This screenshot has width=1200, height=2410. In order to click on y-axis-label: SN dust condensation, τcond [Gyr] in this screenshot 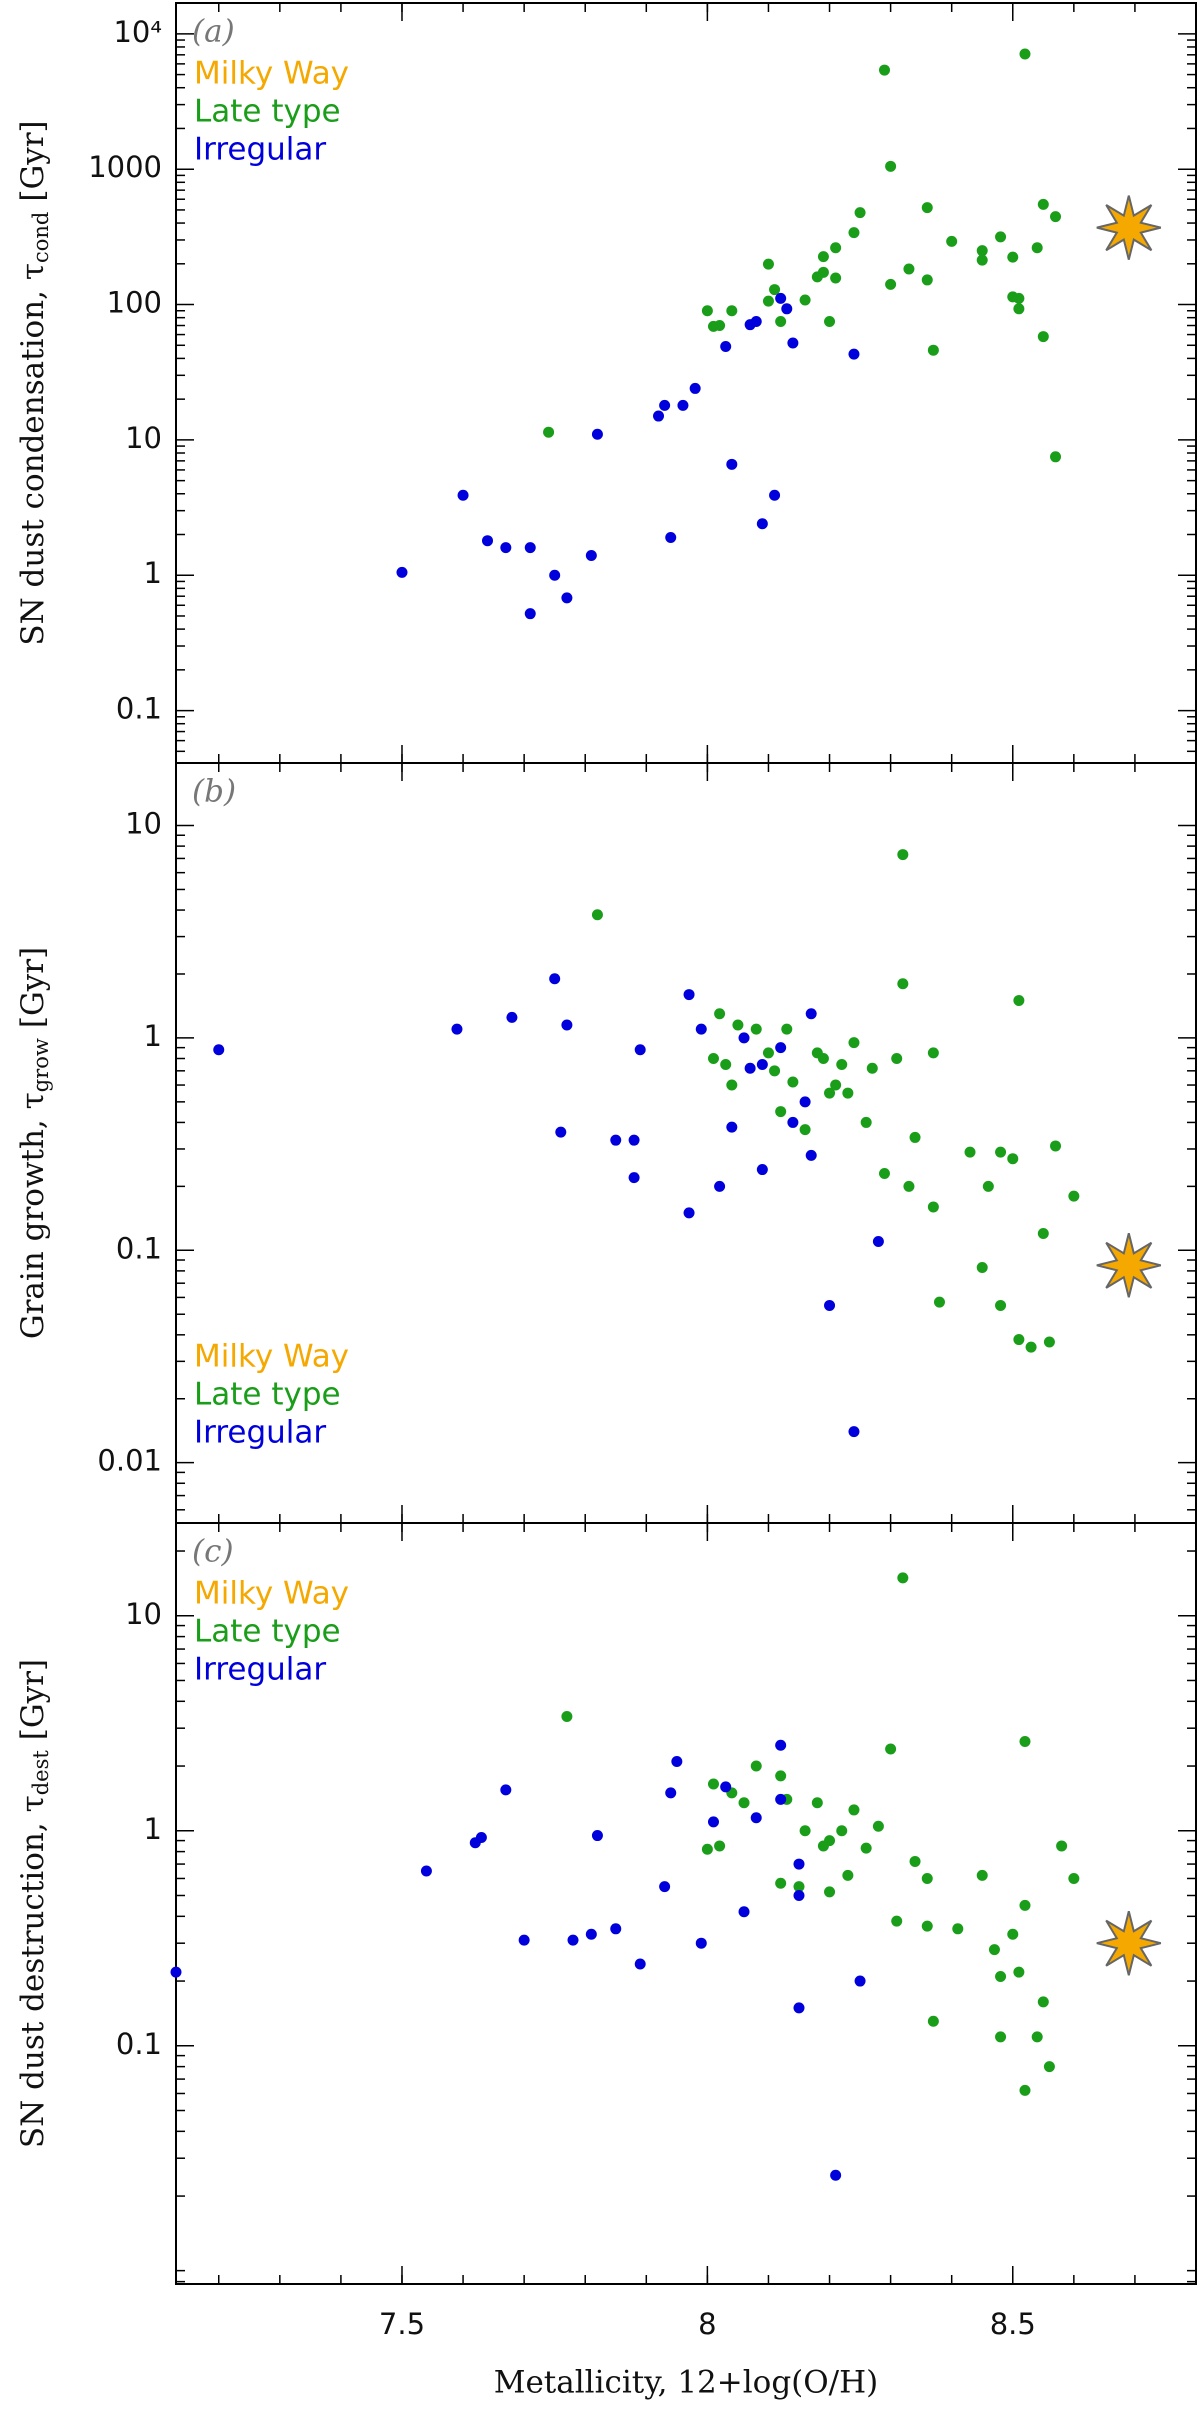, I will do `click(34, 382)`.